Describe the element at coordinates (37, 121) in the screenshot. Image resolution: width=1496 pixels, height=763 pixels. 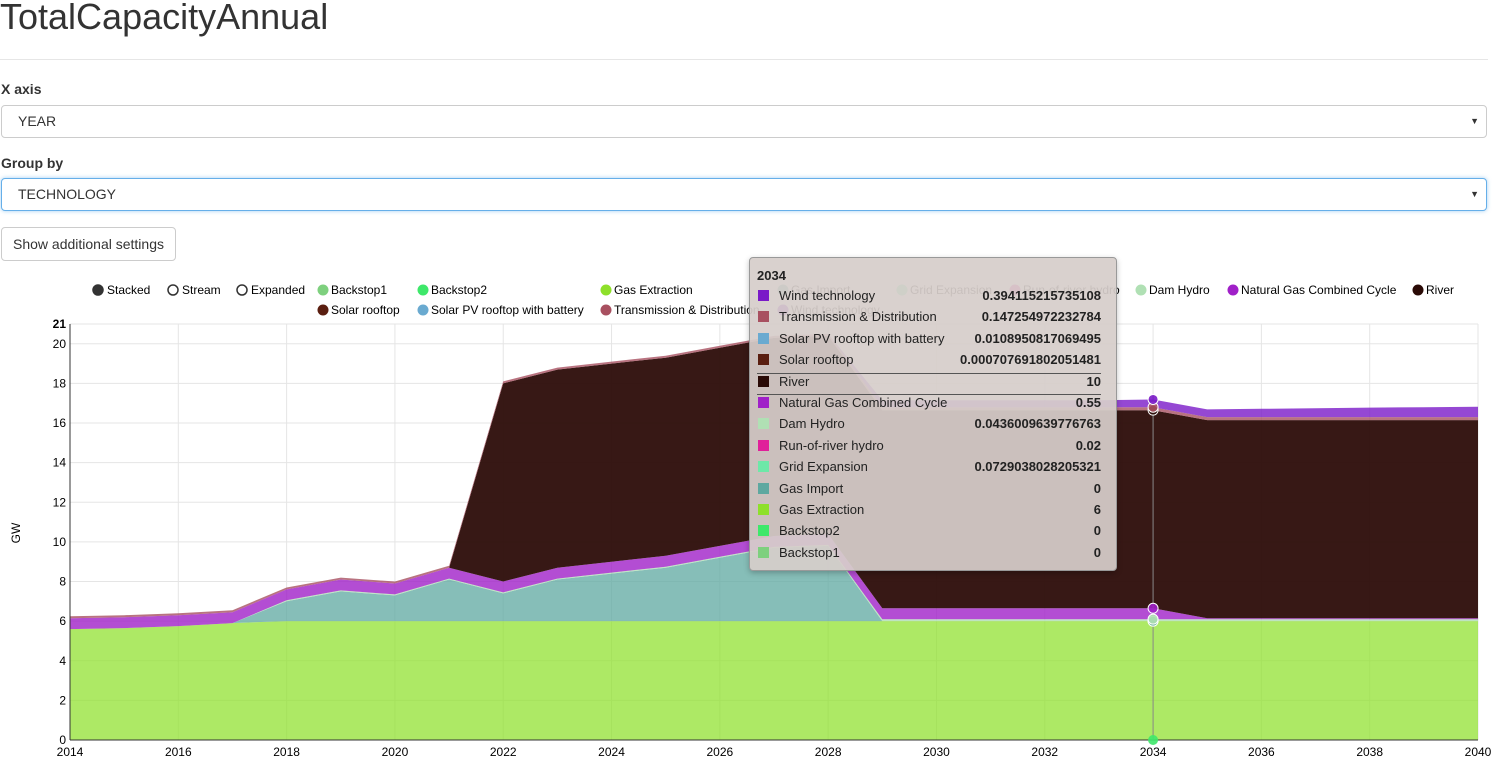
I see `x-axis-select-value: YEAR` at that location.